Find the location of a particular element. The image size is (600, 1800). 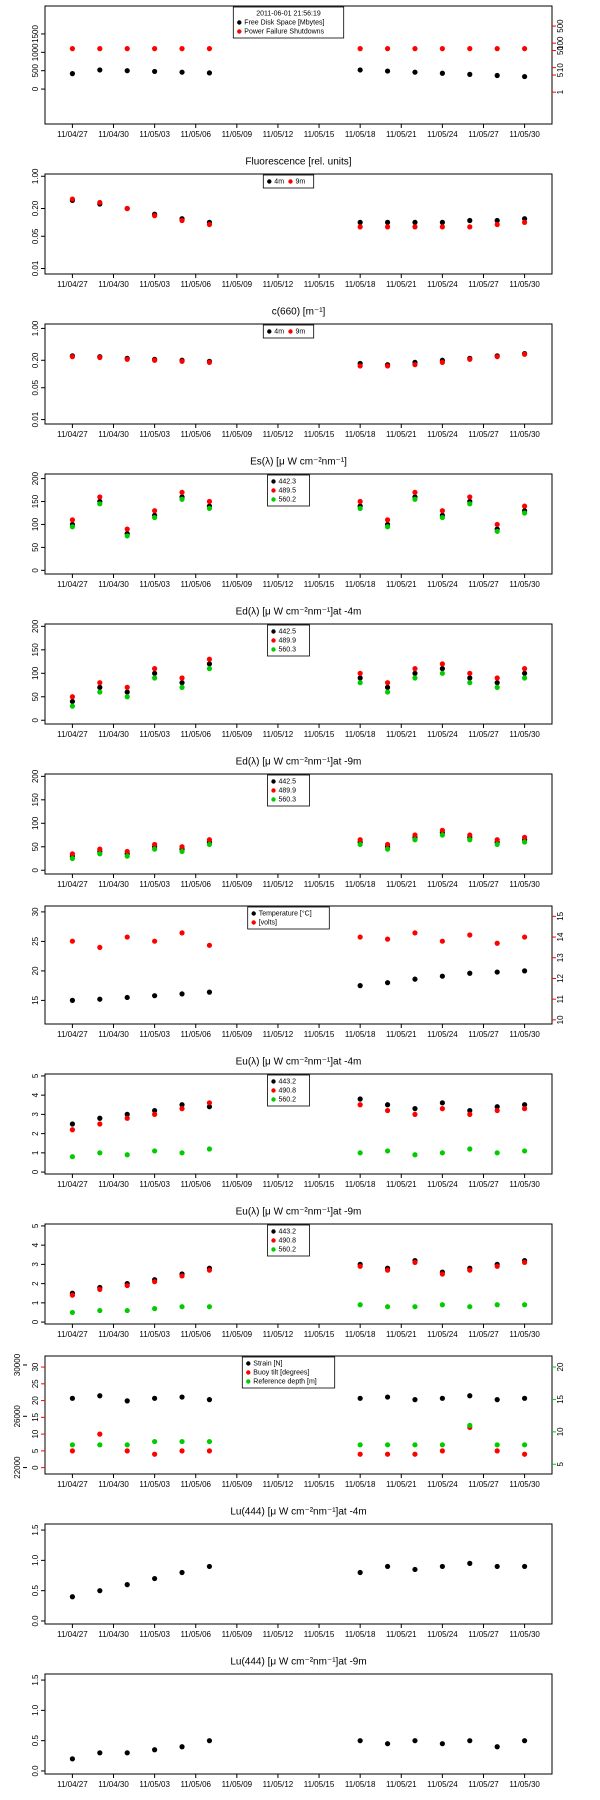

y-tick-label: 30000 is located at coordinates (17, 1364).